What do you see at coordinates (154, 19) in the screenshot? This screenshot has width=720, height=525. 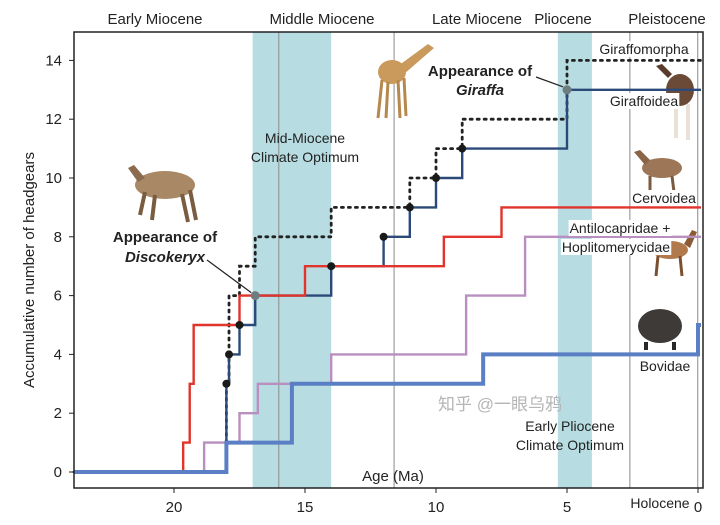 I see `epoch-label: Early Miocene` at bounding box center [154, 19].